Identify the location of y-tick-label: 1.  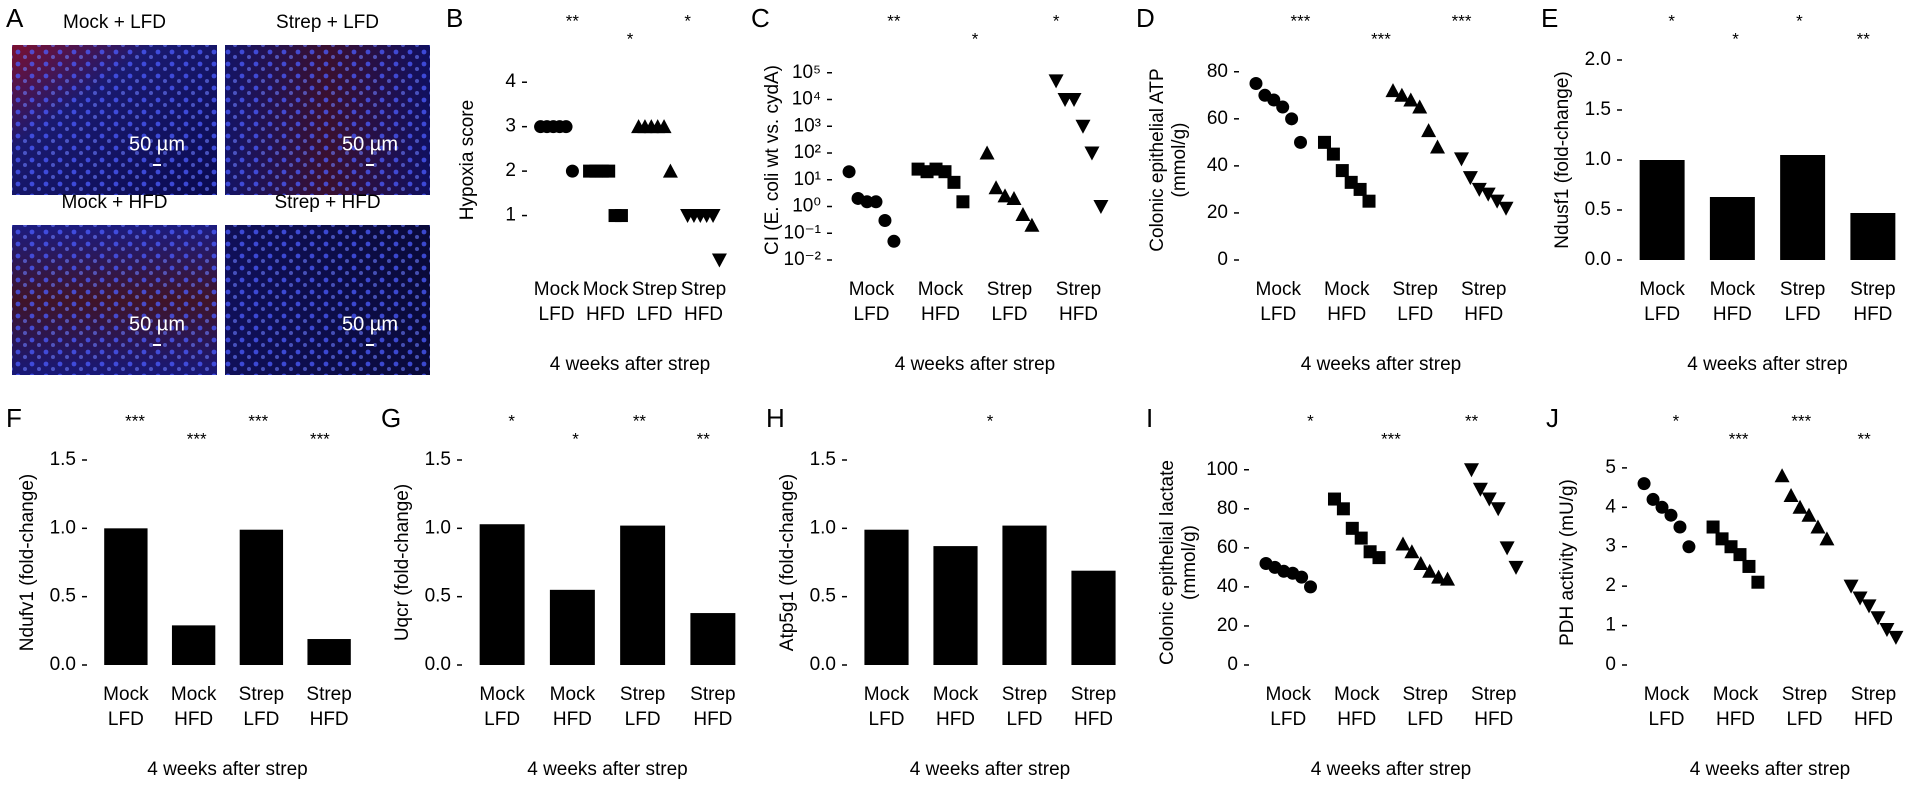
(510, 215).